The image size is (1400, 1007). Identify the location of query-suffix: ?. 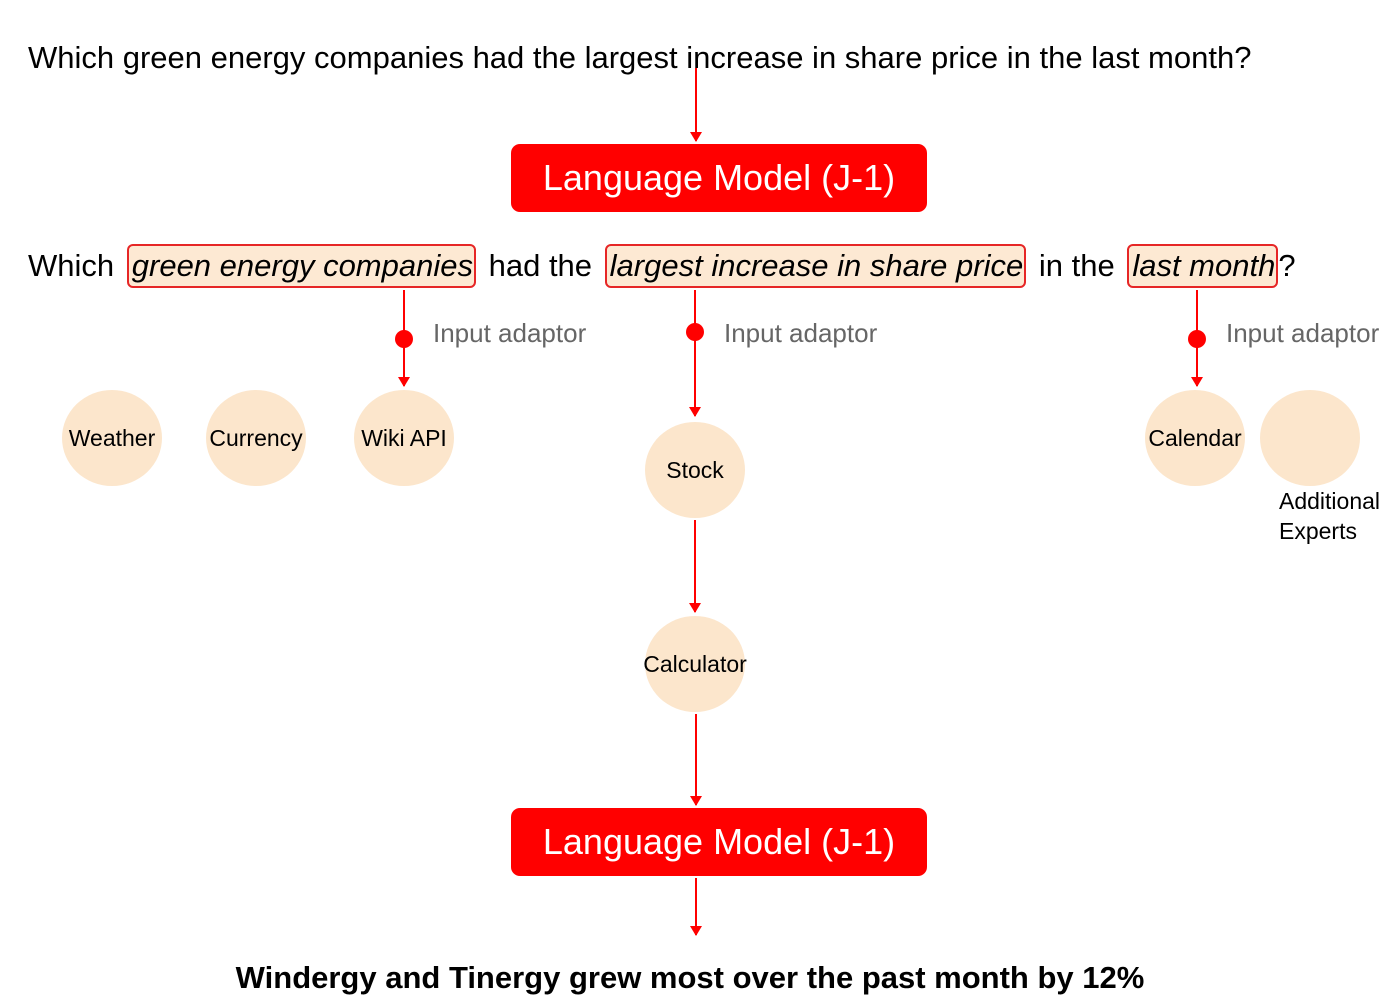
(1287, 265).